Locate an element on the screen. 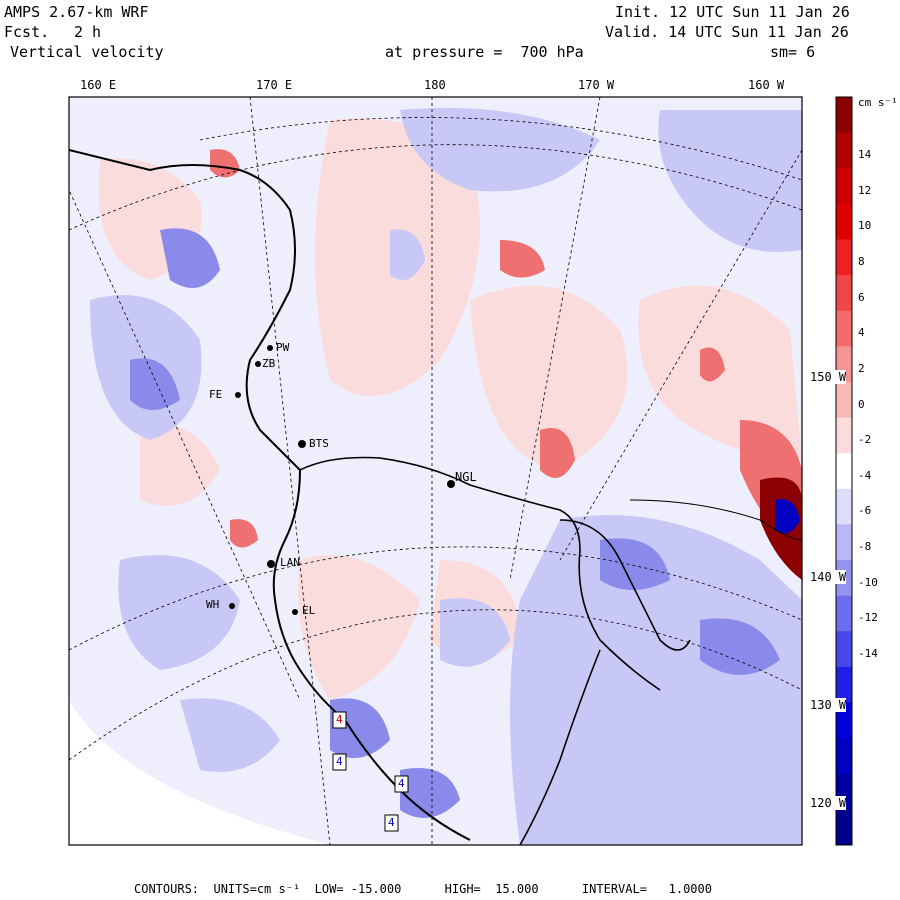  forecast-hours: 2 h is located at coordinates (88, 32).